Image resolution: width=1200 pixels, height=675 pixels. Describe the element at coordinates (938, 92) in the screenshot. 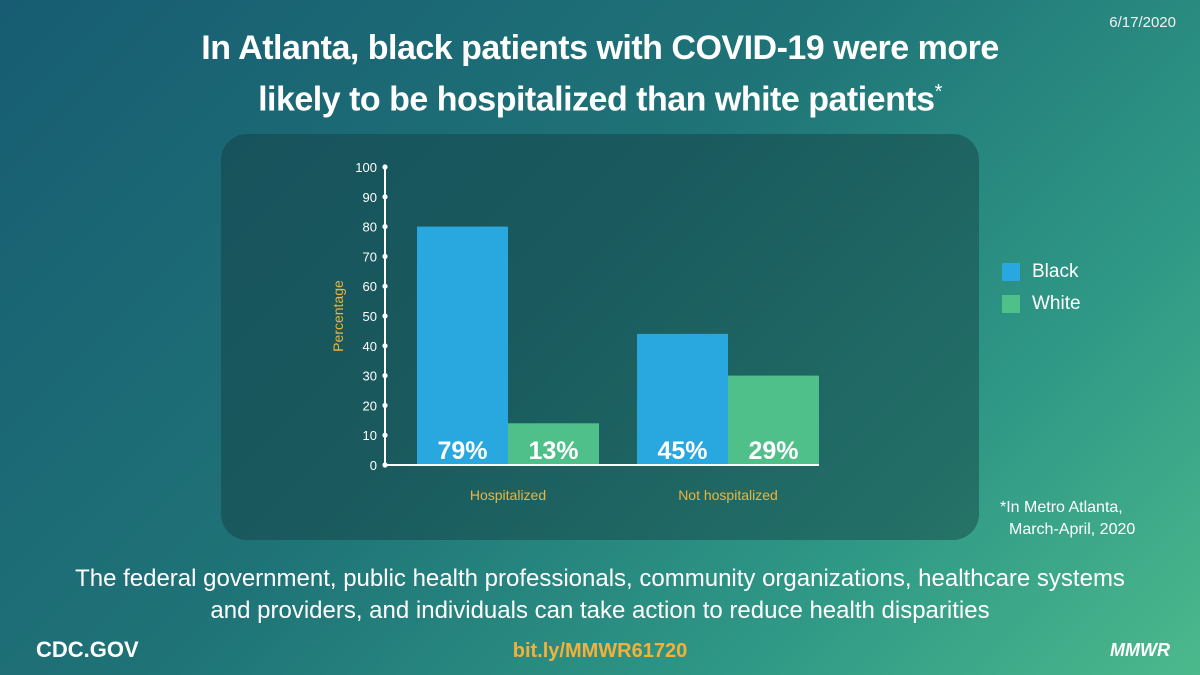

I see `title-asterisk: *` at that location.